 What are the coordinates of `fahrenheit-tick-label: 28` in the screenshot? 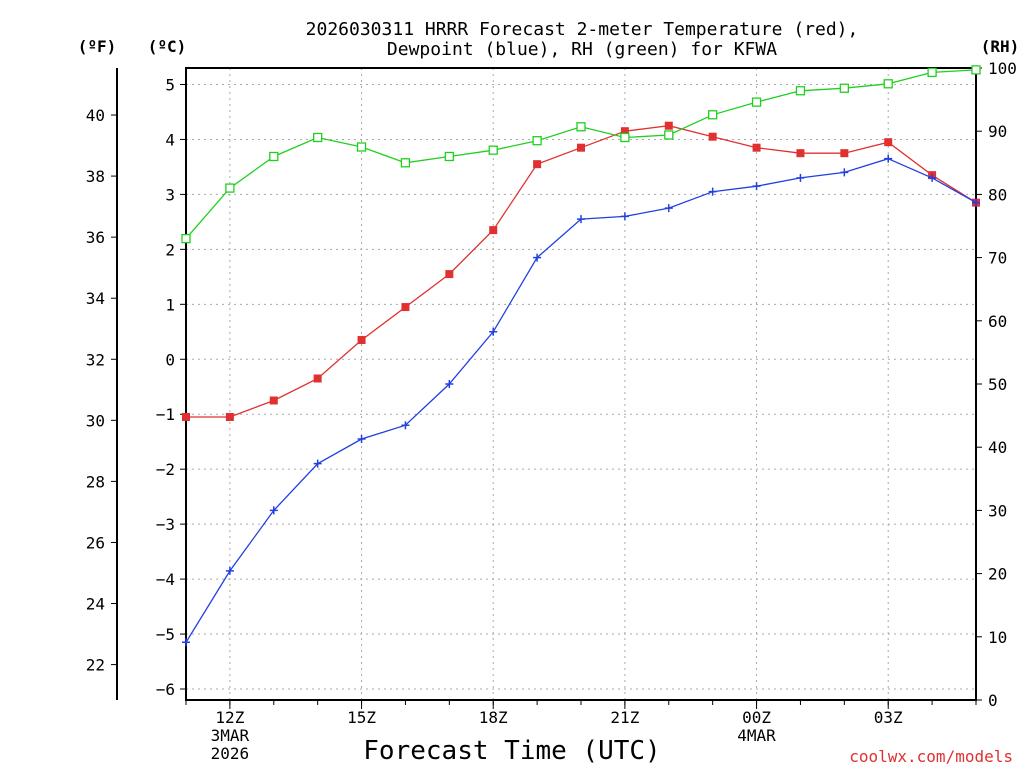 It's located at (95, 481).